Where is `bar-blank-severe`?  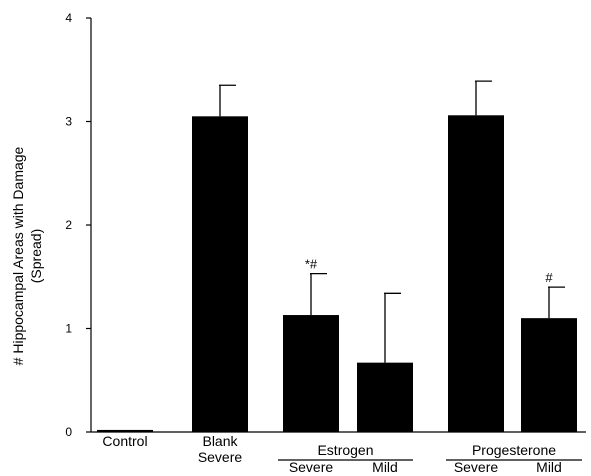 bar-blank-severe is located at coordinates (220, 274).